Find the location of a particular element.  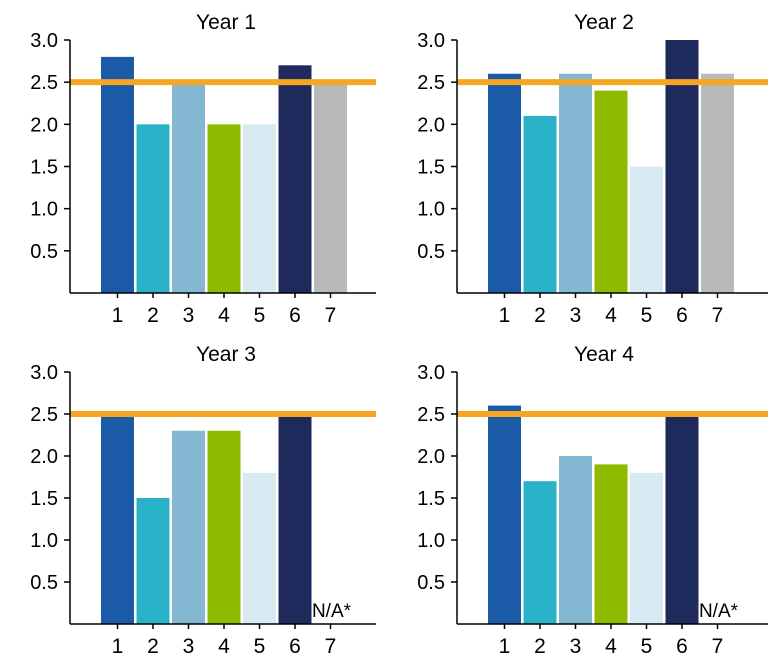

chart-title: Year 2 is located at coordinates (604, 22).